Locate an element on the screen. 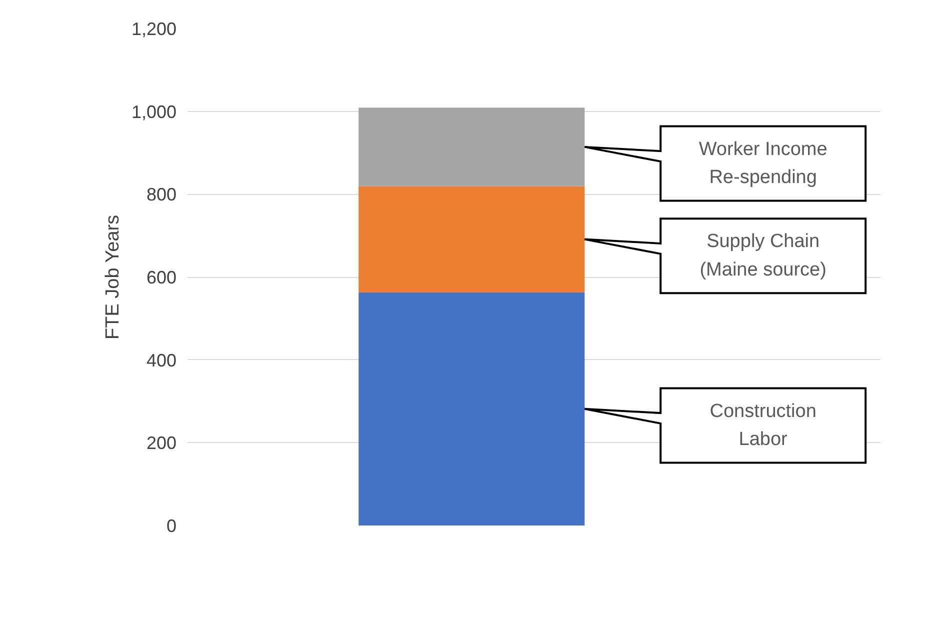 The width and height of the screenshot is (940, 626). bar is located at coordinates (471, 409).